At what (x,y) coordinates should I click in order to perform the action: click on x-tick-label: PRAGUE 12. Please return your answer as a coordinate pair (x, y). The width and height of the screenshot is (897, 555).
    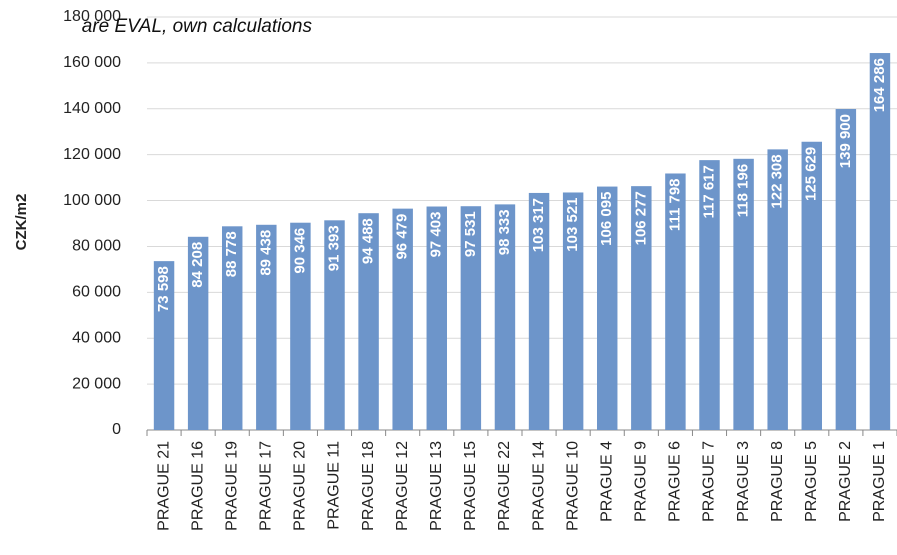
    Looking at the image, I should click on (402, 486).